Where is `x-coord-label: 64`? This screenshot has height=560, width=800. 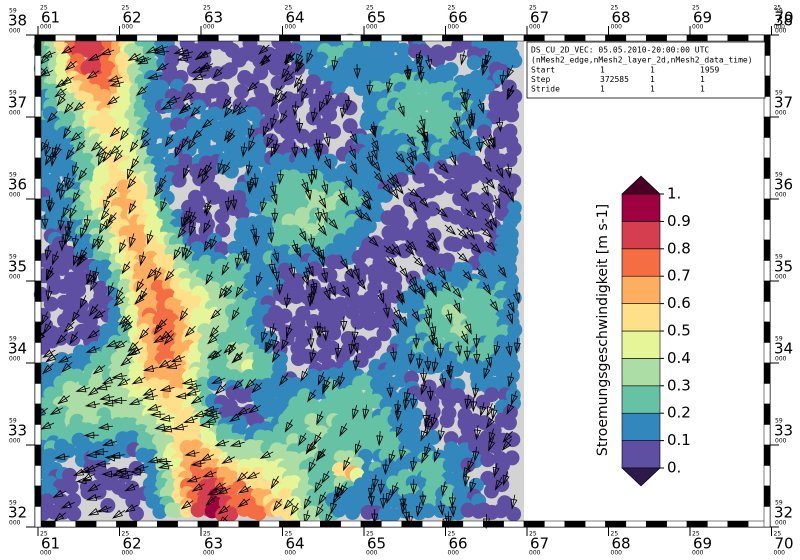 x-coord-label: 64 is located at coordinates (295, 18).